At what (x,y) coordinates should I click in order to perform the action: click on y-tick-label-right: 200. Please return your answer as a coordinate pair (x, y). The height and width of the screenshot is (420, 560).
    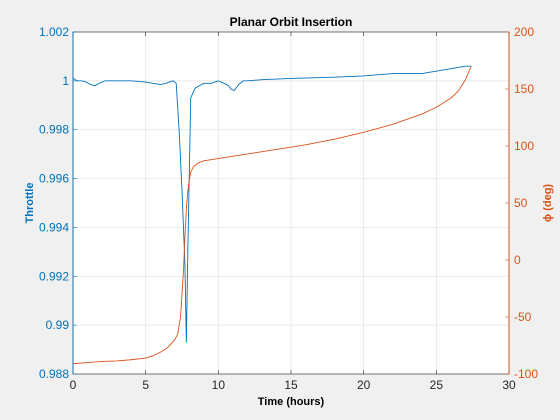
    Looking at the image, I should click on (524, 32).